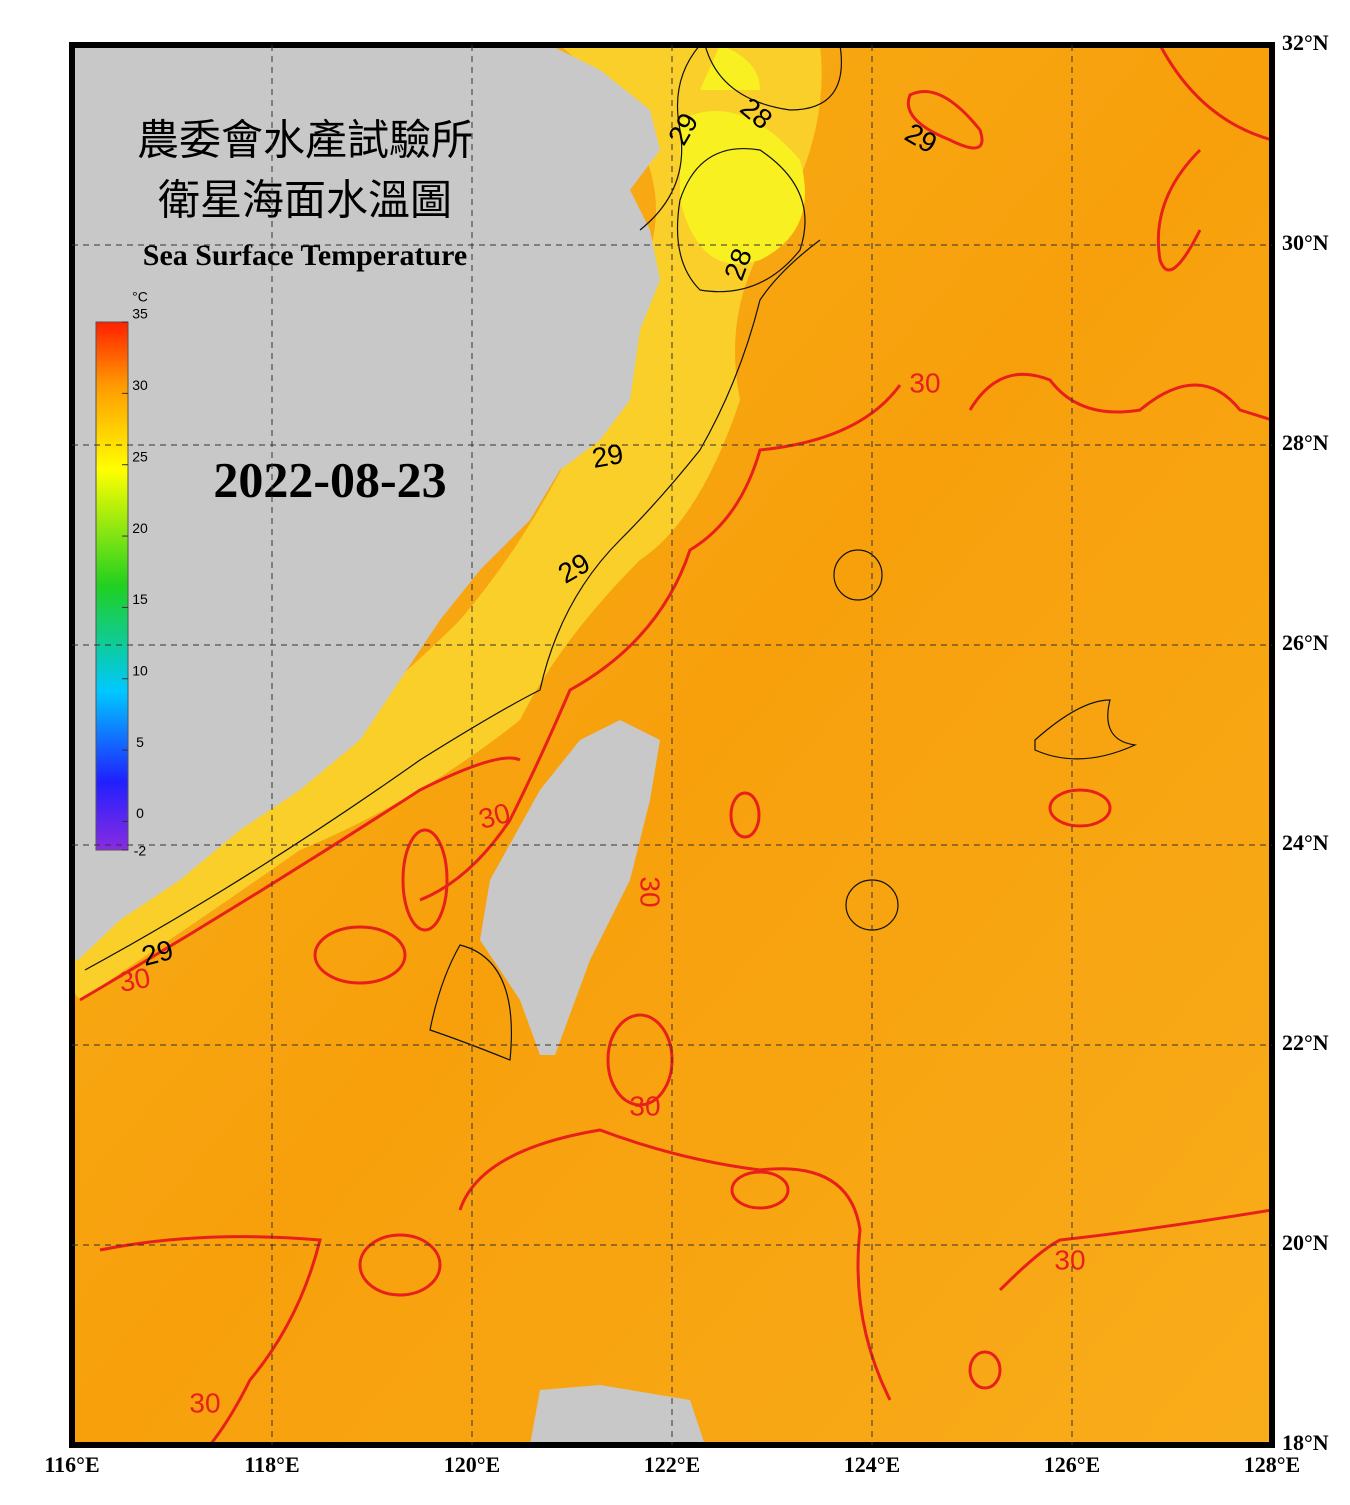 Image resolution: width=1350 pixels, height=1505 pixels. I want to click on colorbar-tick-label: 35, so click(140, 314).